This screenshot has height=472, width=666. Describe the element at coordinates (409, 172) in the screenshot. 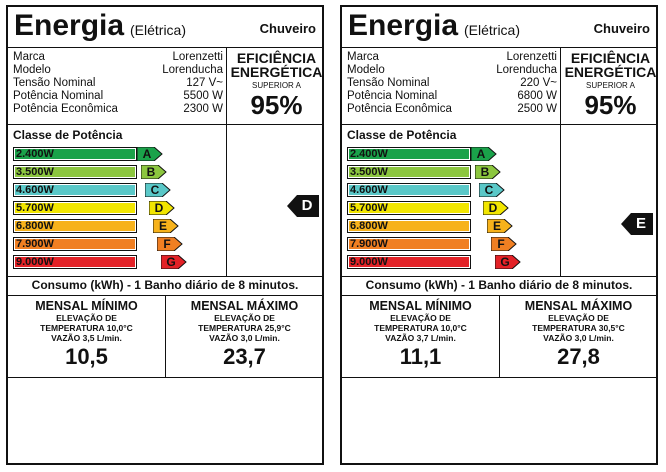

I see `power-class-bar: 3.500W` at that location.